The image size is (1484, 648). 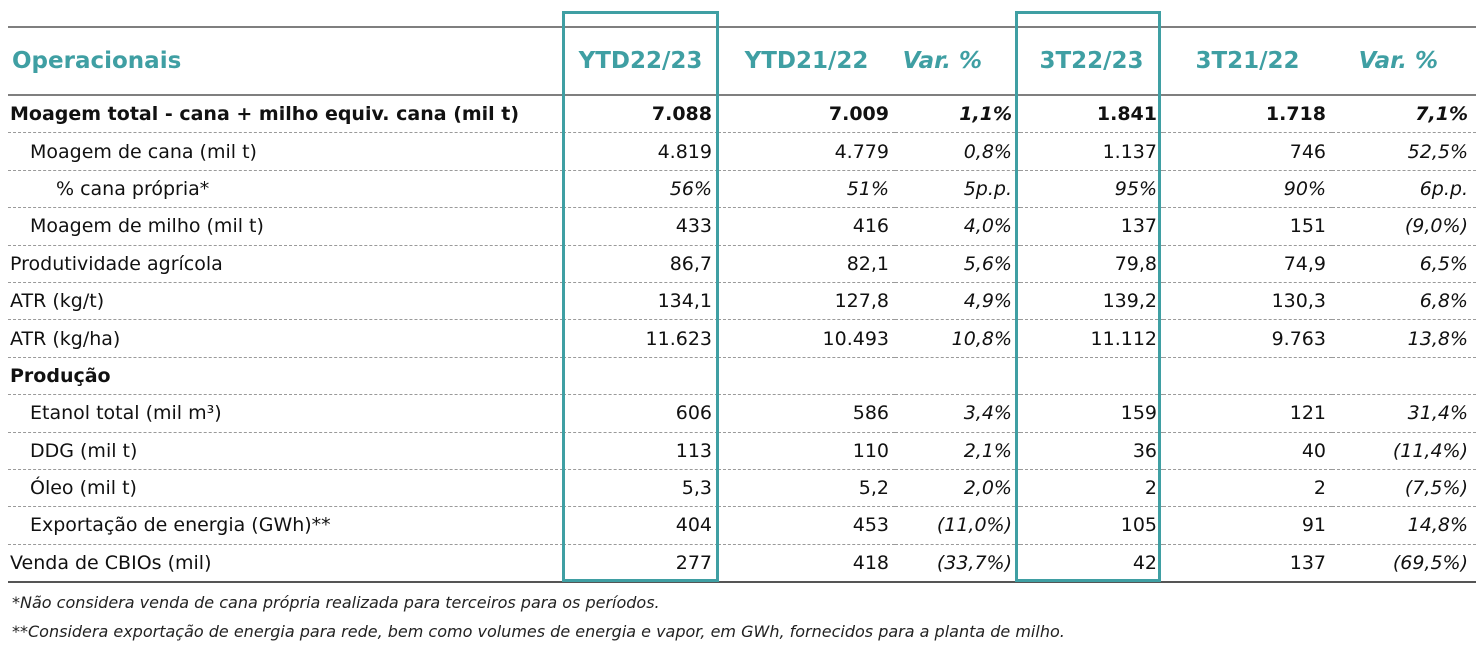 I want to click on value-3t2223: 1.841, so click(x=1091, y=114).